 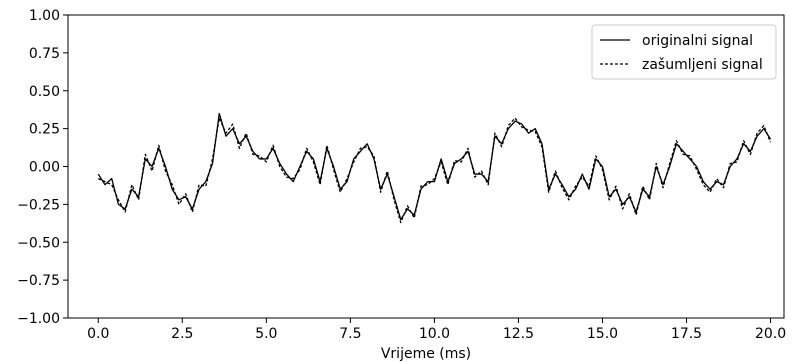 I want to click on y-axis: 1.00 0.75 0.50 0.25 0.00 −0.25 −0.50 −0.75 −1.00, so click(x=42, y=167).